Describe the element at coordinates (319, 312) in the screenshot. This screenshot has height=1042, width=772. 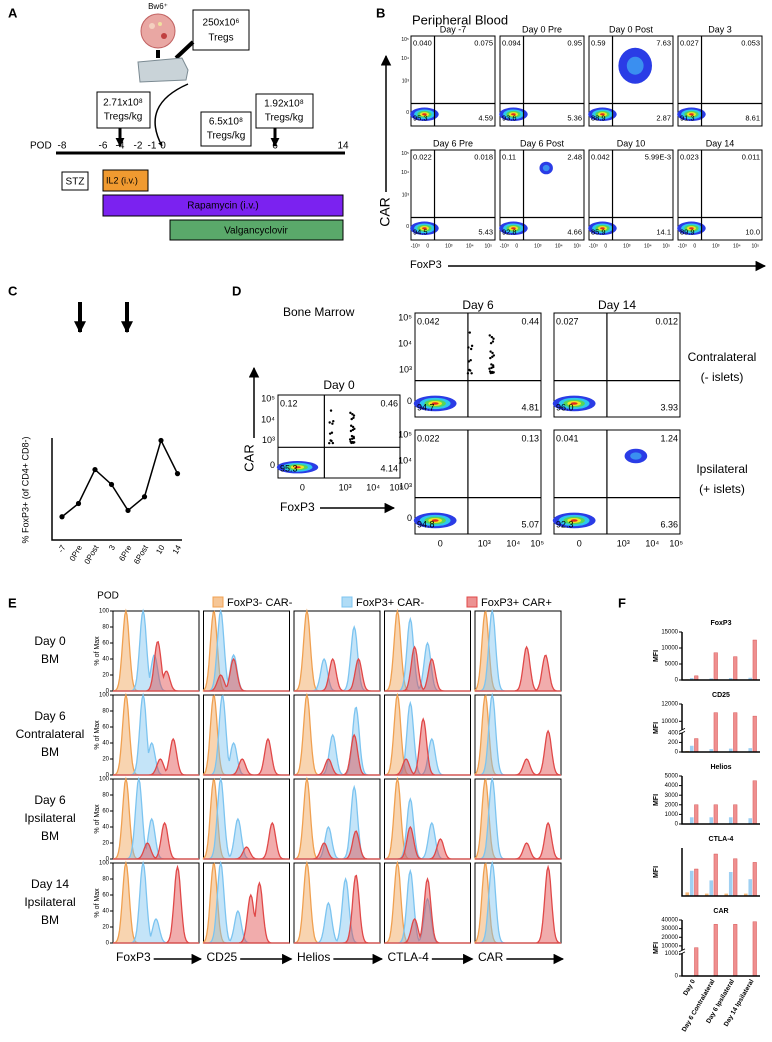
I see `panel-title: Bone Marrow` at that location.